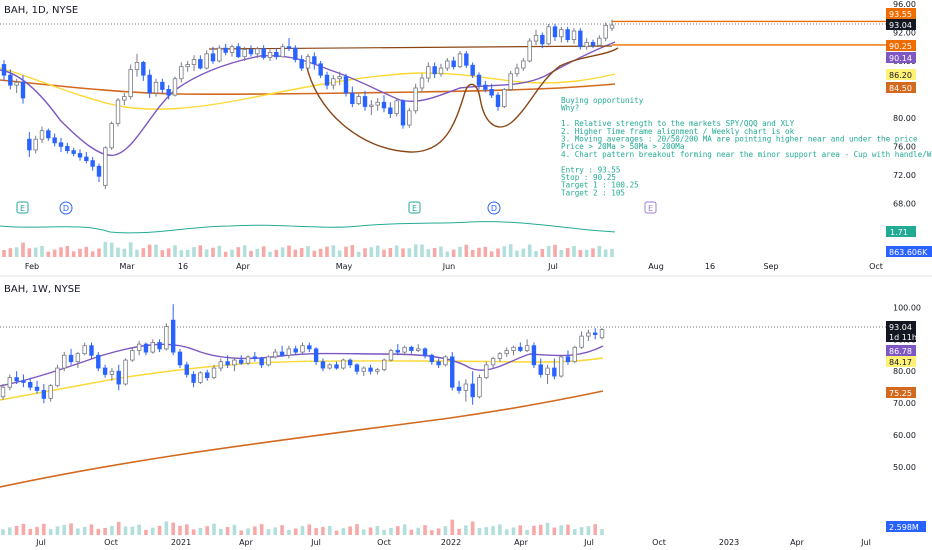  Describe the element at coordinates (111, 542) in the screenshot. I see `x-tick-label: Oct` at that location.